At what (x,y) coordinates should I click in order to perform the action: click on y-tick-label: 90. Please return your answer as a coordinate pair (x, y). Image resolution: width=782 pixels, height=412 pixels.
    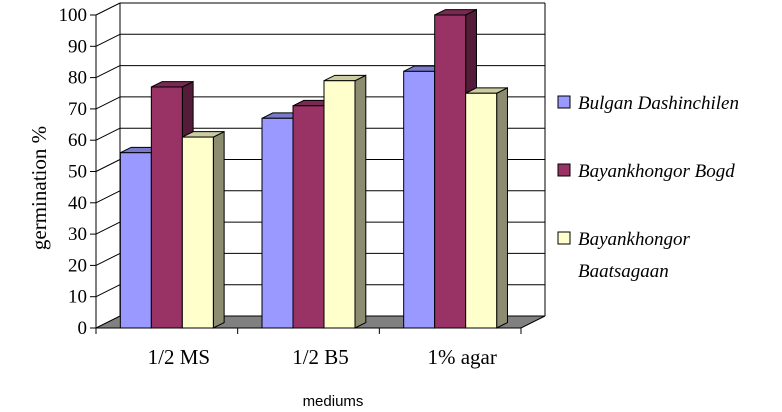
    Looking at the image, I should click on (77, 46).